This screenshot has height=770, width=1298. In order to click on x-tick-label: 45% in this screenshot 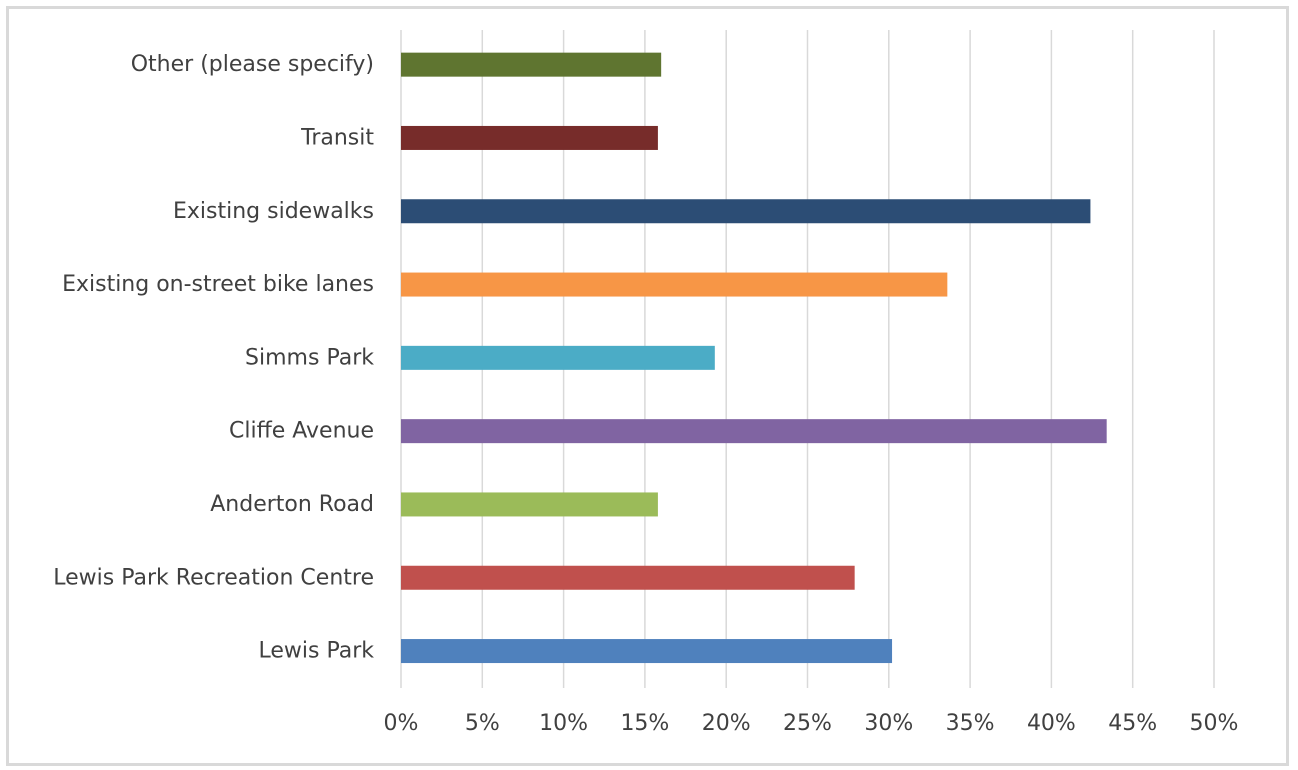, I will do `click(1132, 723)`.